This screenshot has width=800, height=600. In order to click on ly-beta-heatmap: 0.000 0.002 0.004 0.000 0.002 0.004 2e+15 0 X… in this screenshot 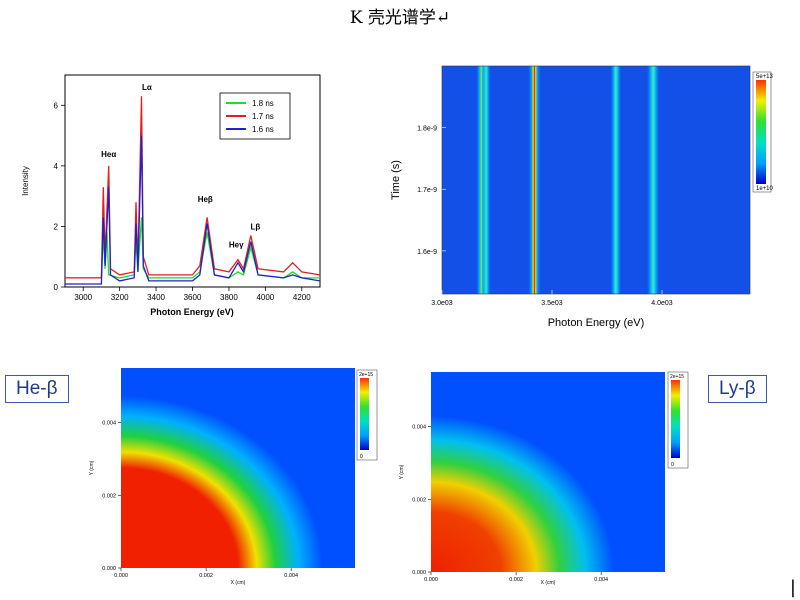, I will do `click(544, 478)`.